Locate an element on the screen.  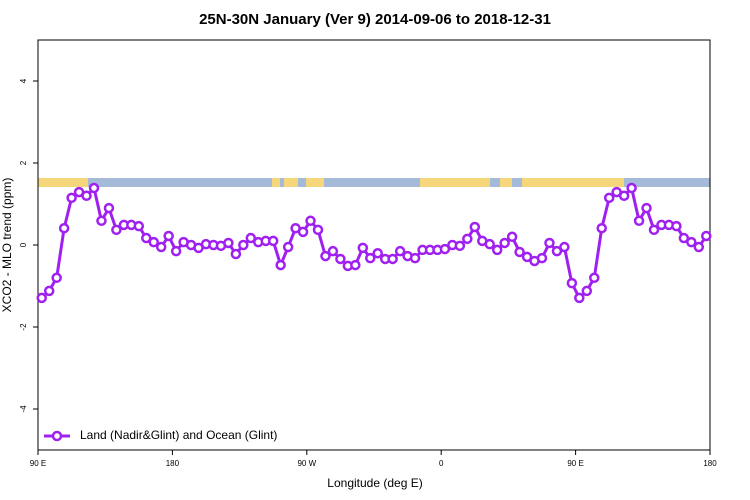
y-tick-label: 4 is located at coordinates (23, 80).